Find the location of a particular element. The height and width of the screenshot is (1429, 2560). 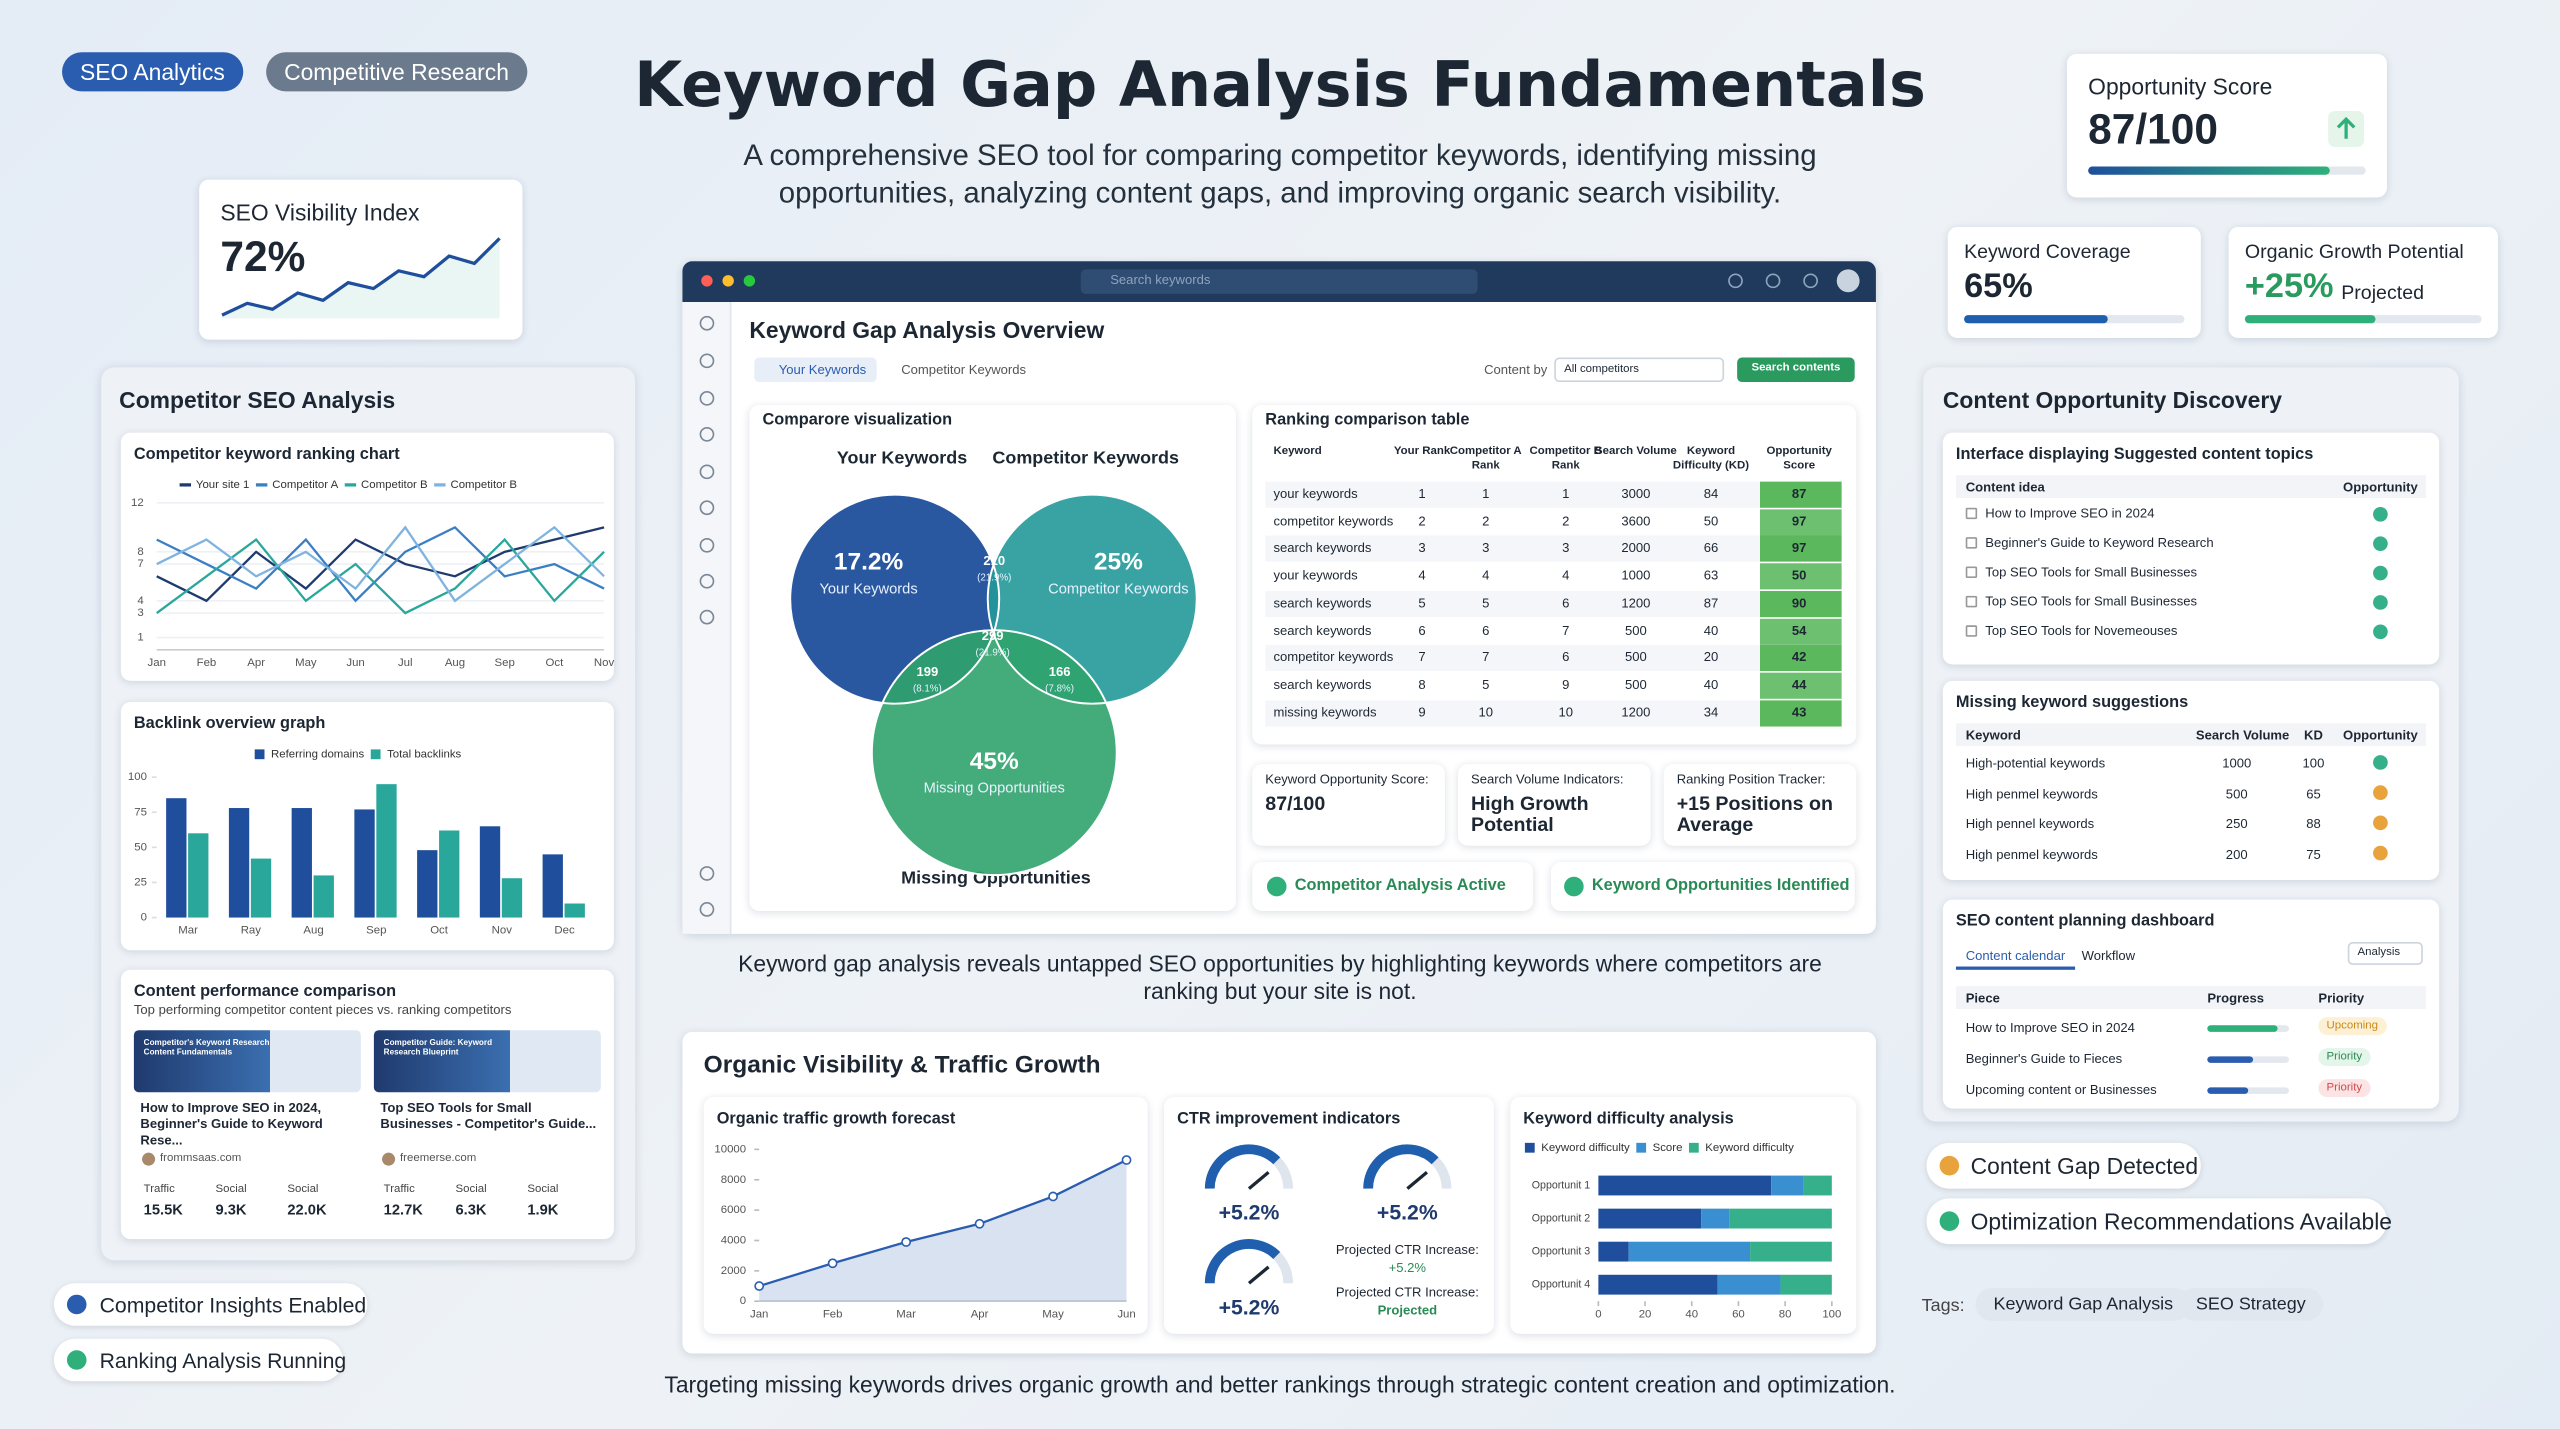

note-label: Projected CTR Increase: is located at coordinates (1407, 1250).